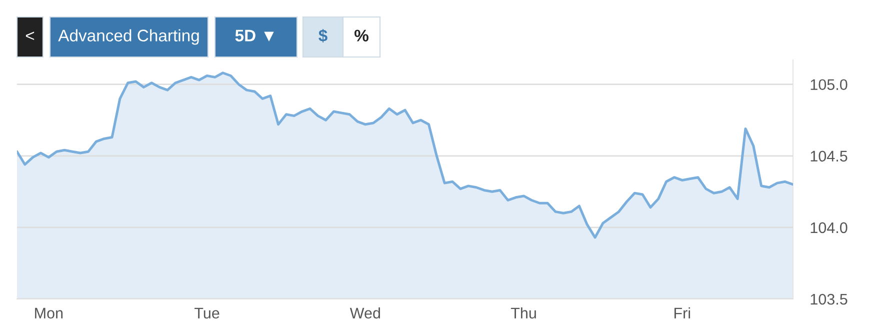 The height and width of the screenshot is (323, 870). Describe the element at coordinates (829, 84) in the screenshot. I see `y-tick-label: 105.0` at that location.